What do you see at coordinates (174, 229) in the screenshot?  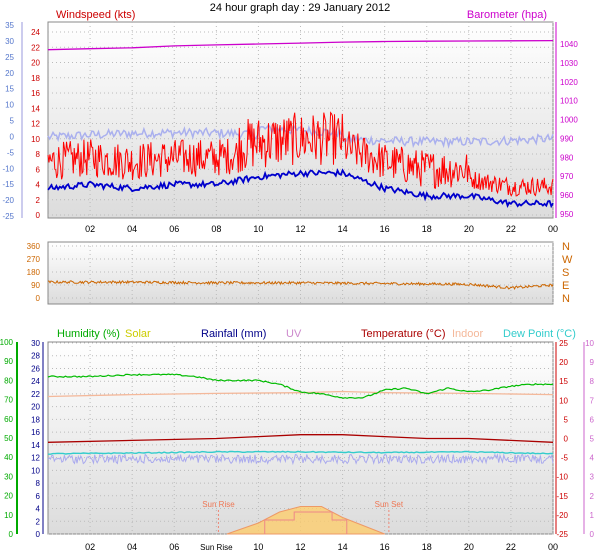 I see `x-tick-label: 06` at bounding box center [174, 229].